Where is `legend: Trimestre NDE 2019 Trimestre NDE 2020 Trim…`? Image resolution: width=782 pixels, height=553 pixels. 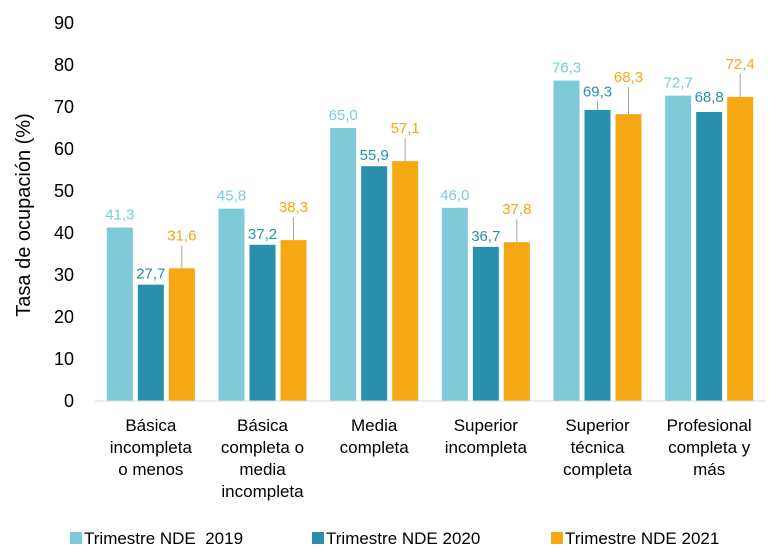 legend: Trimestre NDE 2019 Trimestre NDE 2020 Trim… is located at coordinates (394, 538).